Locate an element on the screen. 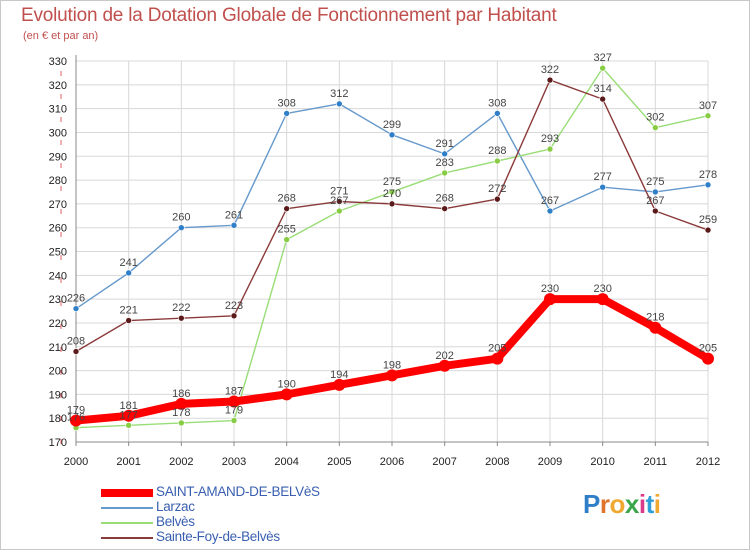 The image size is (750, 550). data-label: 194 is located at coordinates (339, 375).